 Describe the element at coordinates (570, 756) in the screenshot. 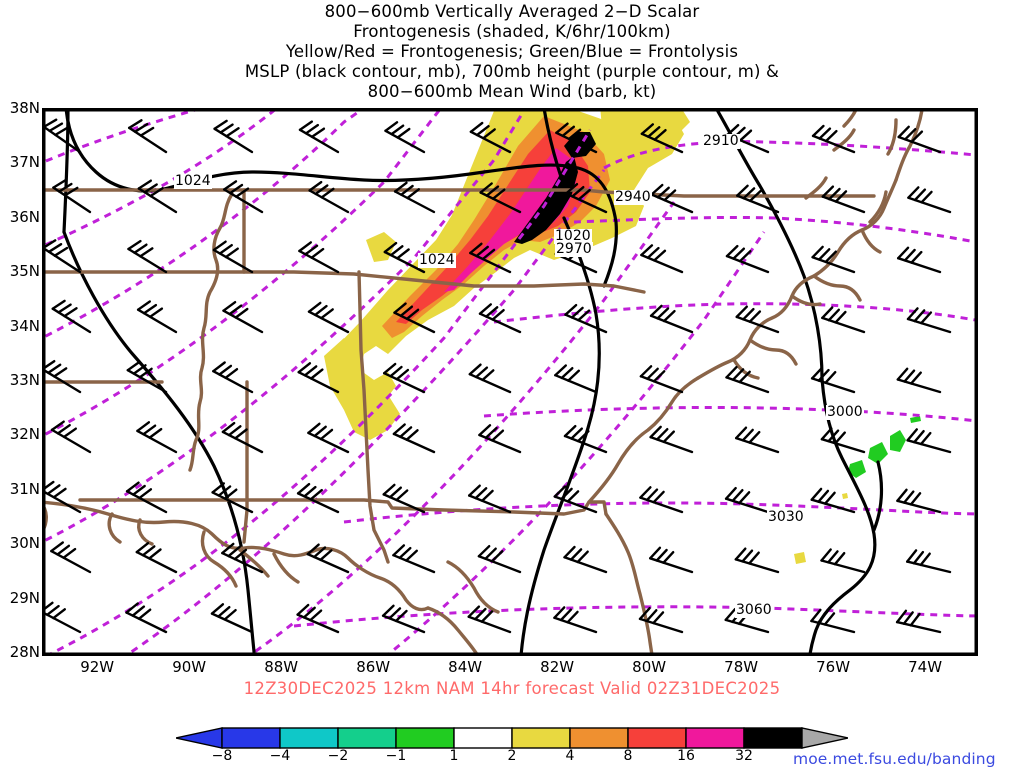

I see `colorbar-tick-label: 4` at that location.